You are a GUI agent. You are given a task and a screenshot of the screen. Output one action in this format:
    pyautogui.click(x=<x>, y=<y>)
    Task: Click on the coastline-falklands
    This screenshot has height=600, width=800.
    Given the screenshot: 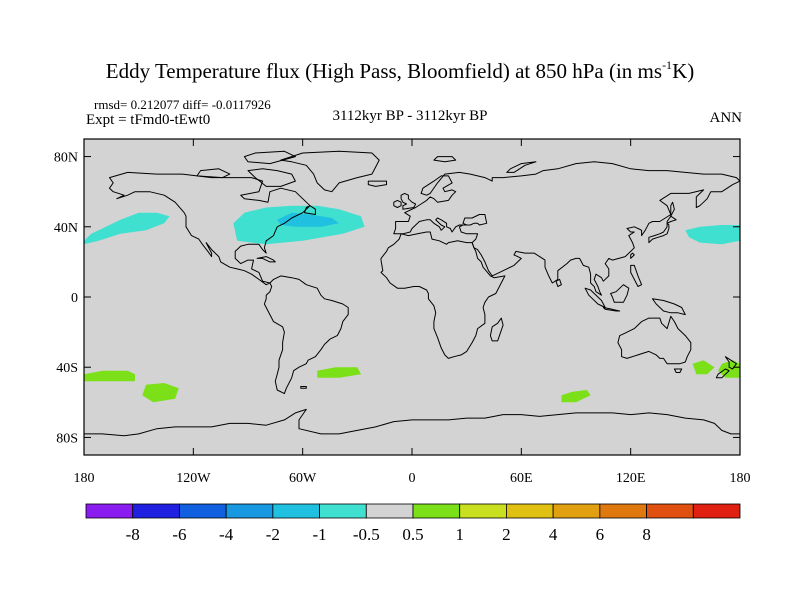 What is the action you would take?
    pyautogui.click(x=303, y=387)
    